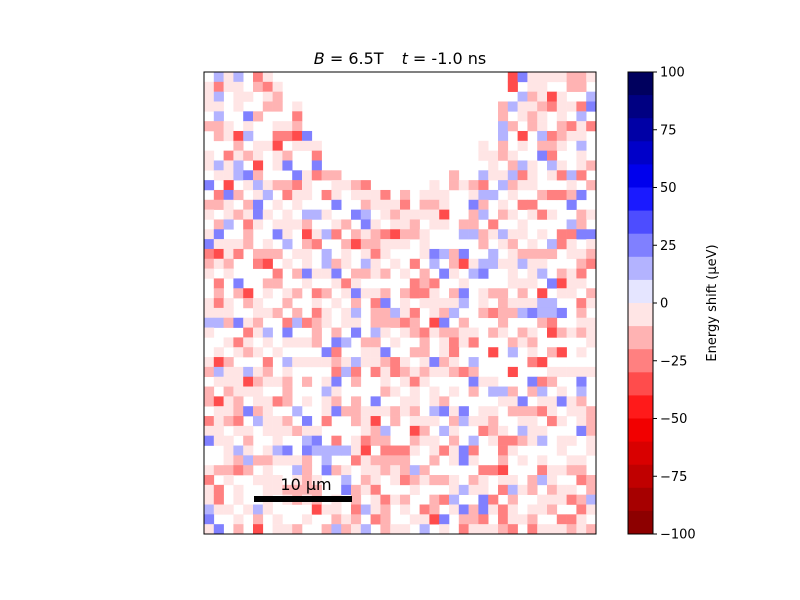 The height and width of the screenshot is (600, 800). I want to click on scalebar: 10 μm, so click(303, 488).